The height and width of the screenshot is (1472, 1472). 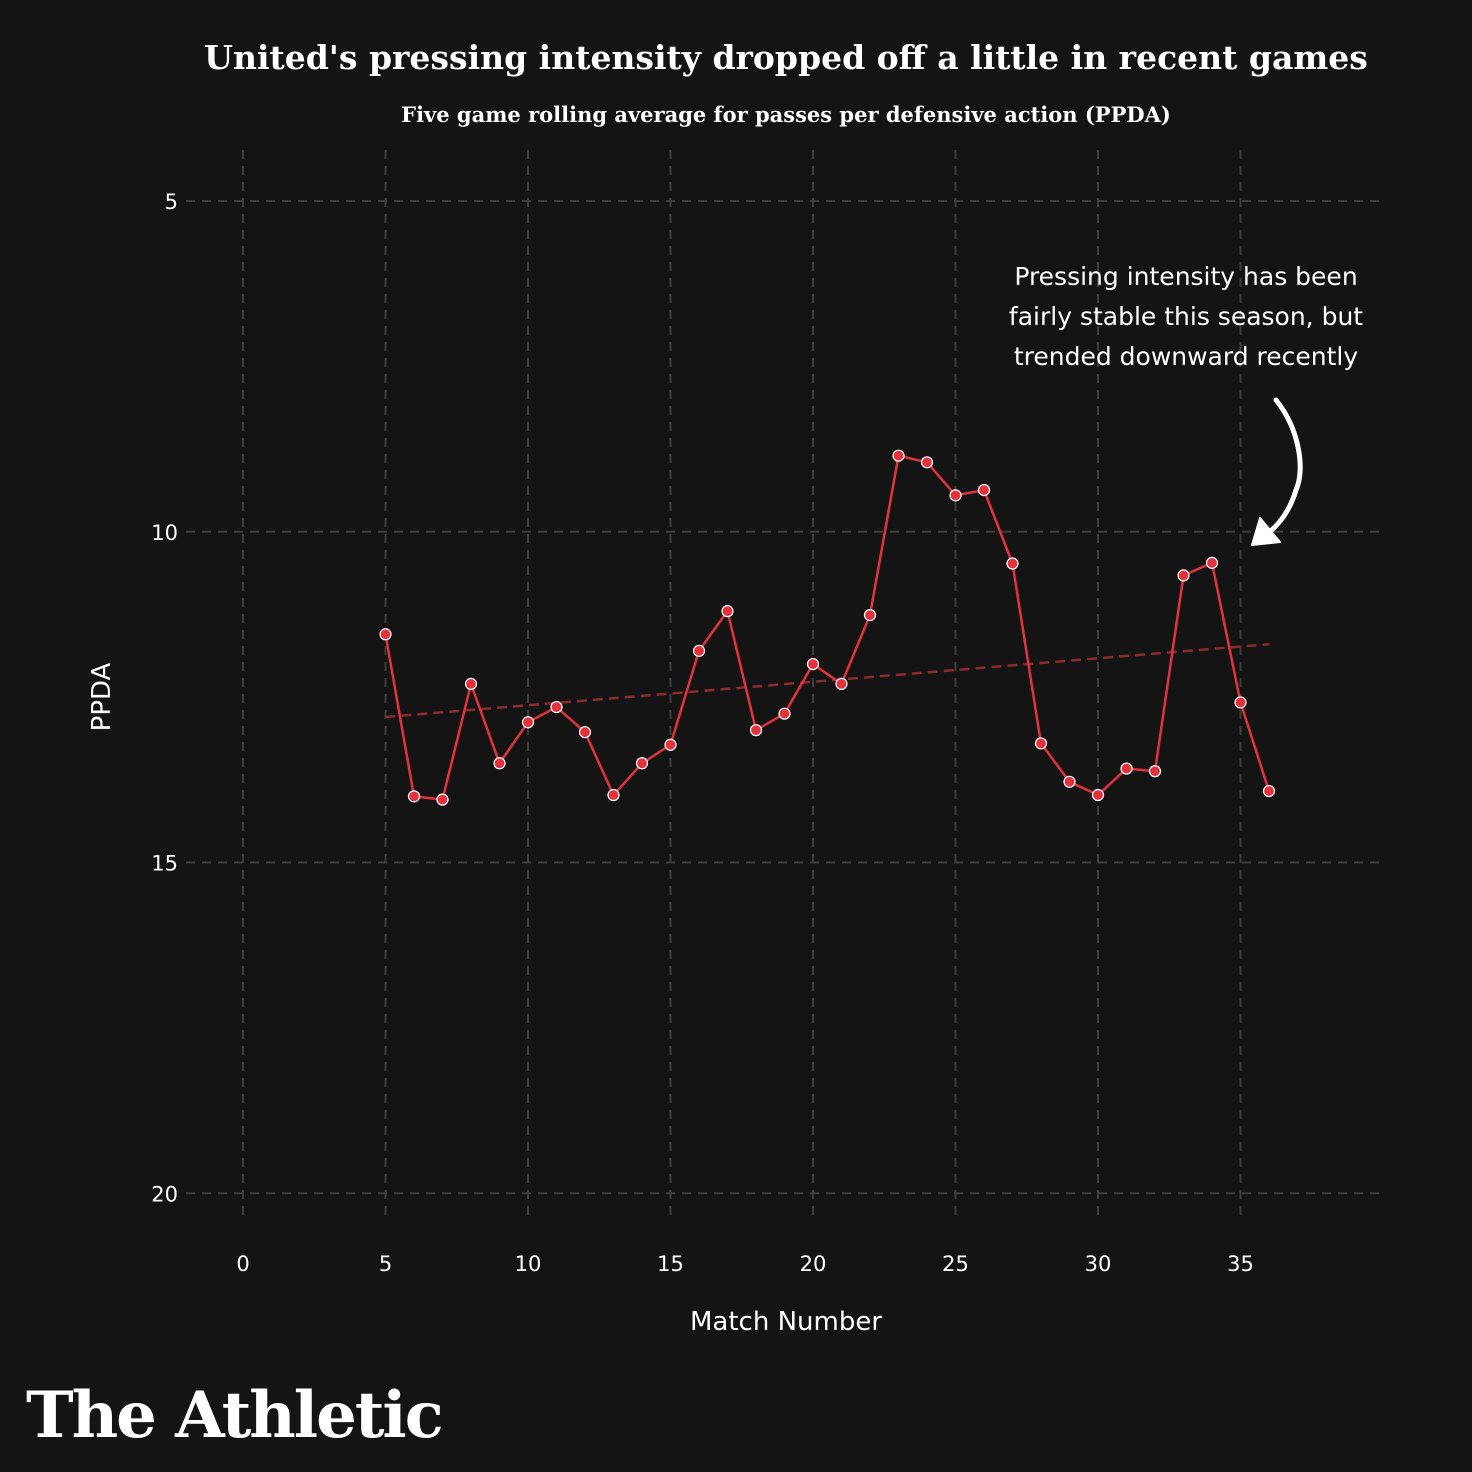 I want to click on series-line, so click(x=827, y=627).